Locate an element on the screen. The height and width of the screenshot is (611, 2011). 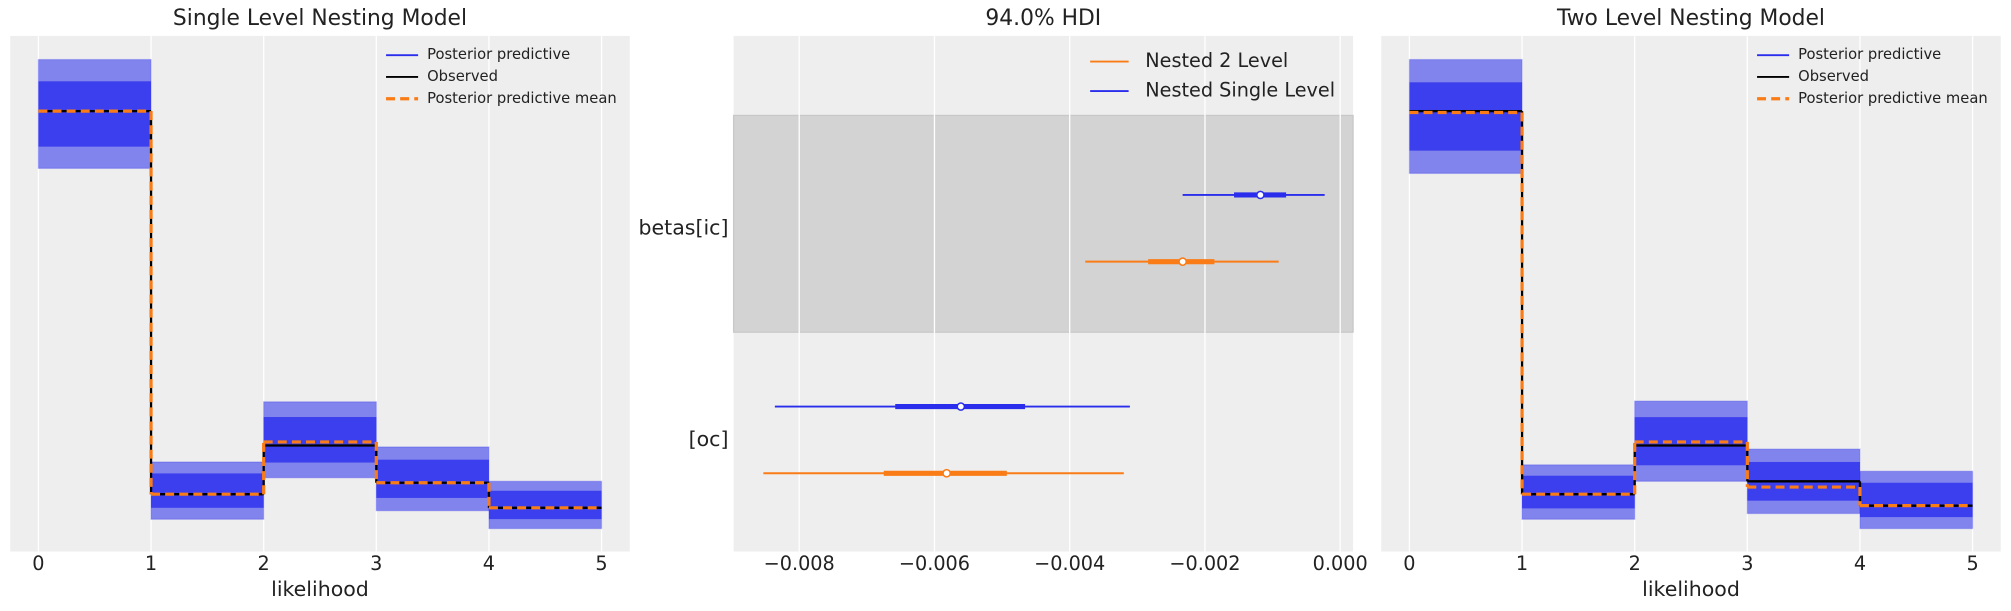
y-tick-label: [oc] is located at coordinates (709, 439).